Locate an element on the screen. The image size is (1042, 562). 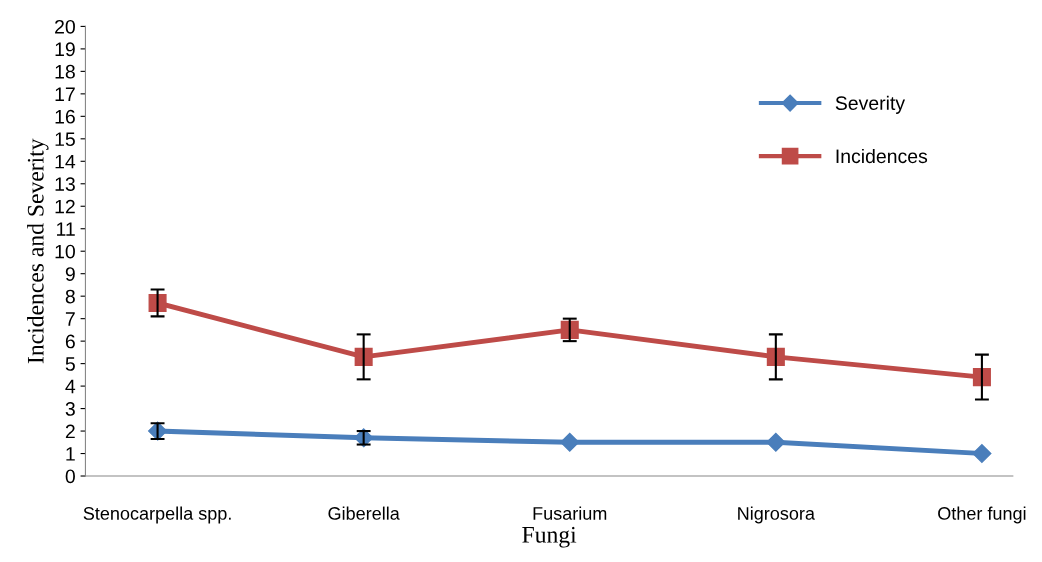
x-tick-label: Fusarium is located at coordinates (570, 513).